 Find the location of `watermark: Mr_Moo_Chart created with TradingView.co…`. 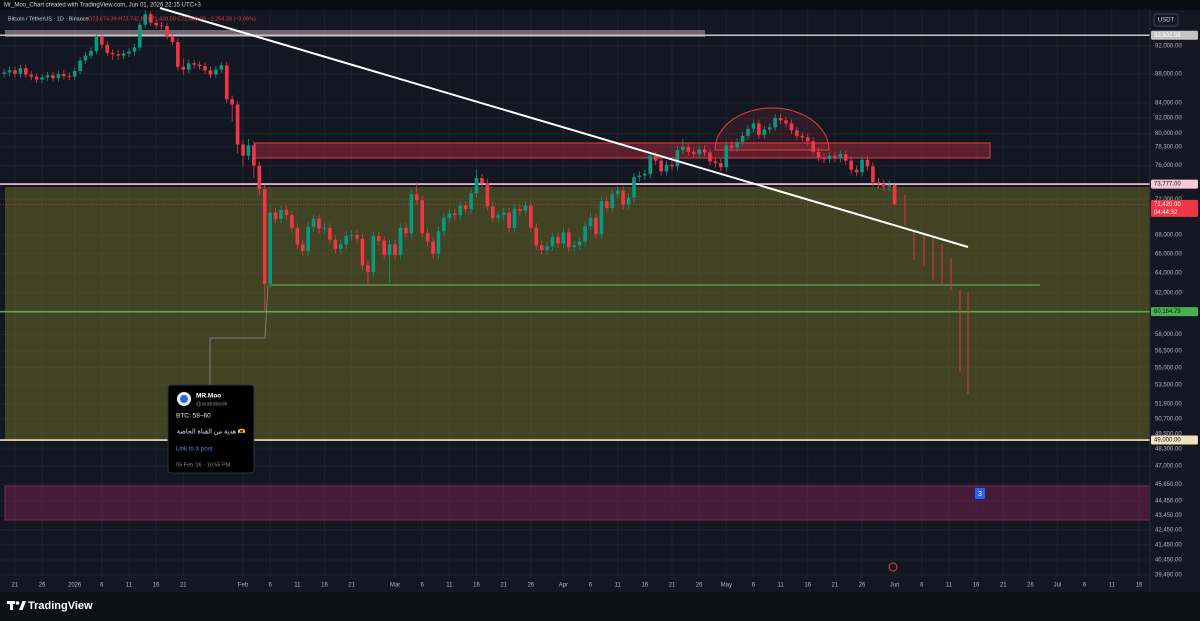

watermark: Mr_Moo_Chart created with TradingView.co… is located at coordinates (102, 6).